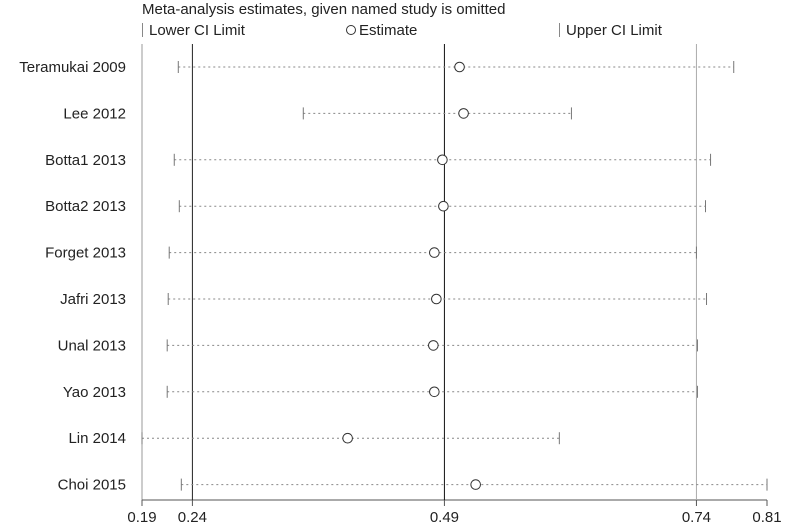 The height and width of the screenshot is (528, 787). Describe the element at coordinates (197, 30) in the screenshot. I see `legend-lower-label: Lower CI Limit` at that location.